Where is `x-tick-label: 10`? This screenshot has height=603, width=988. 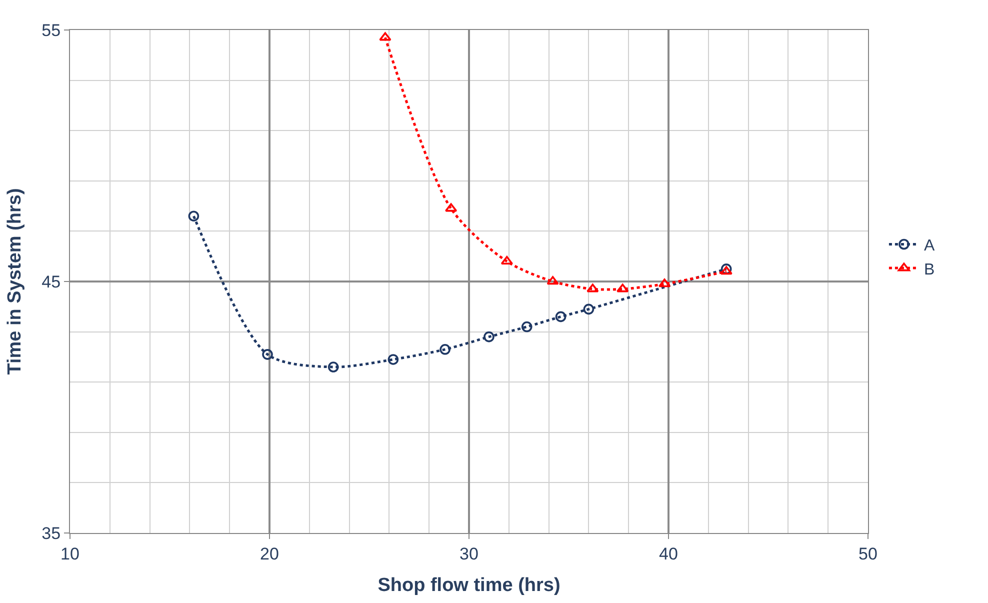 x-tick-label: 10 is located at coordinates (70, 554).